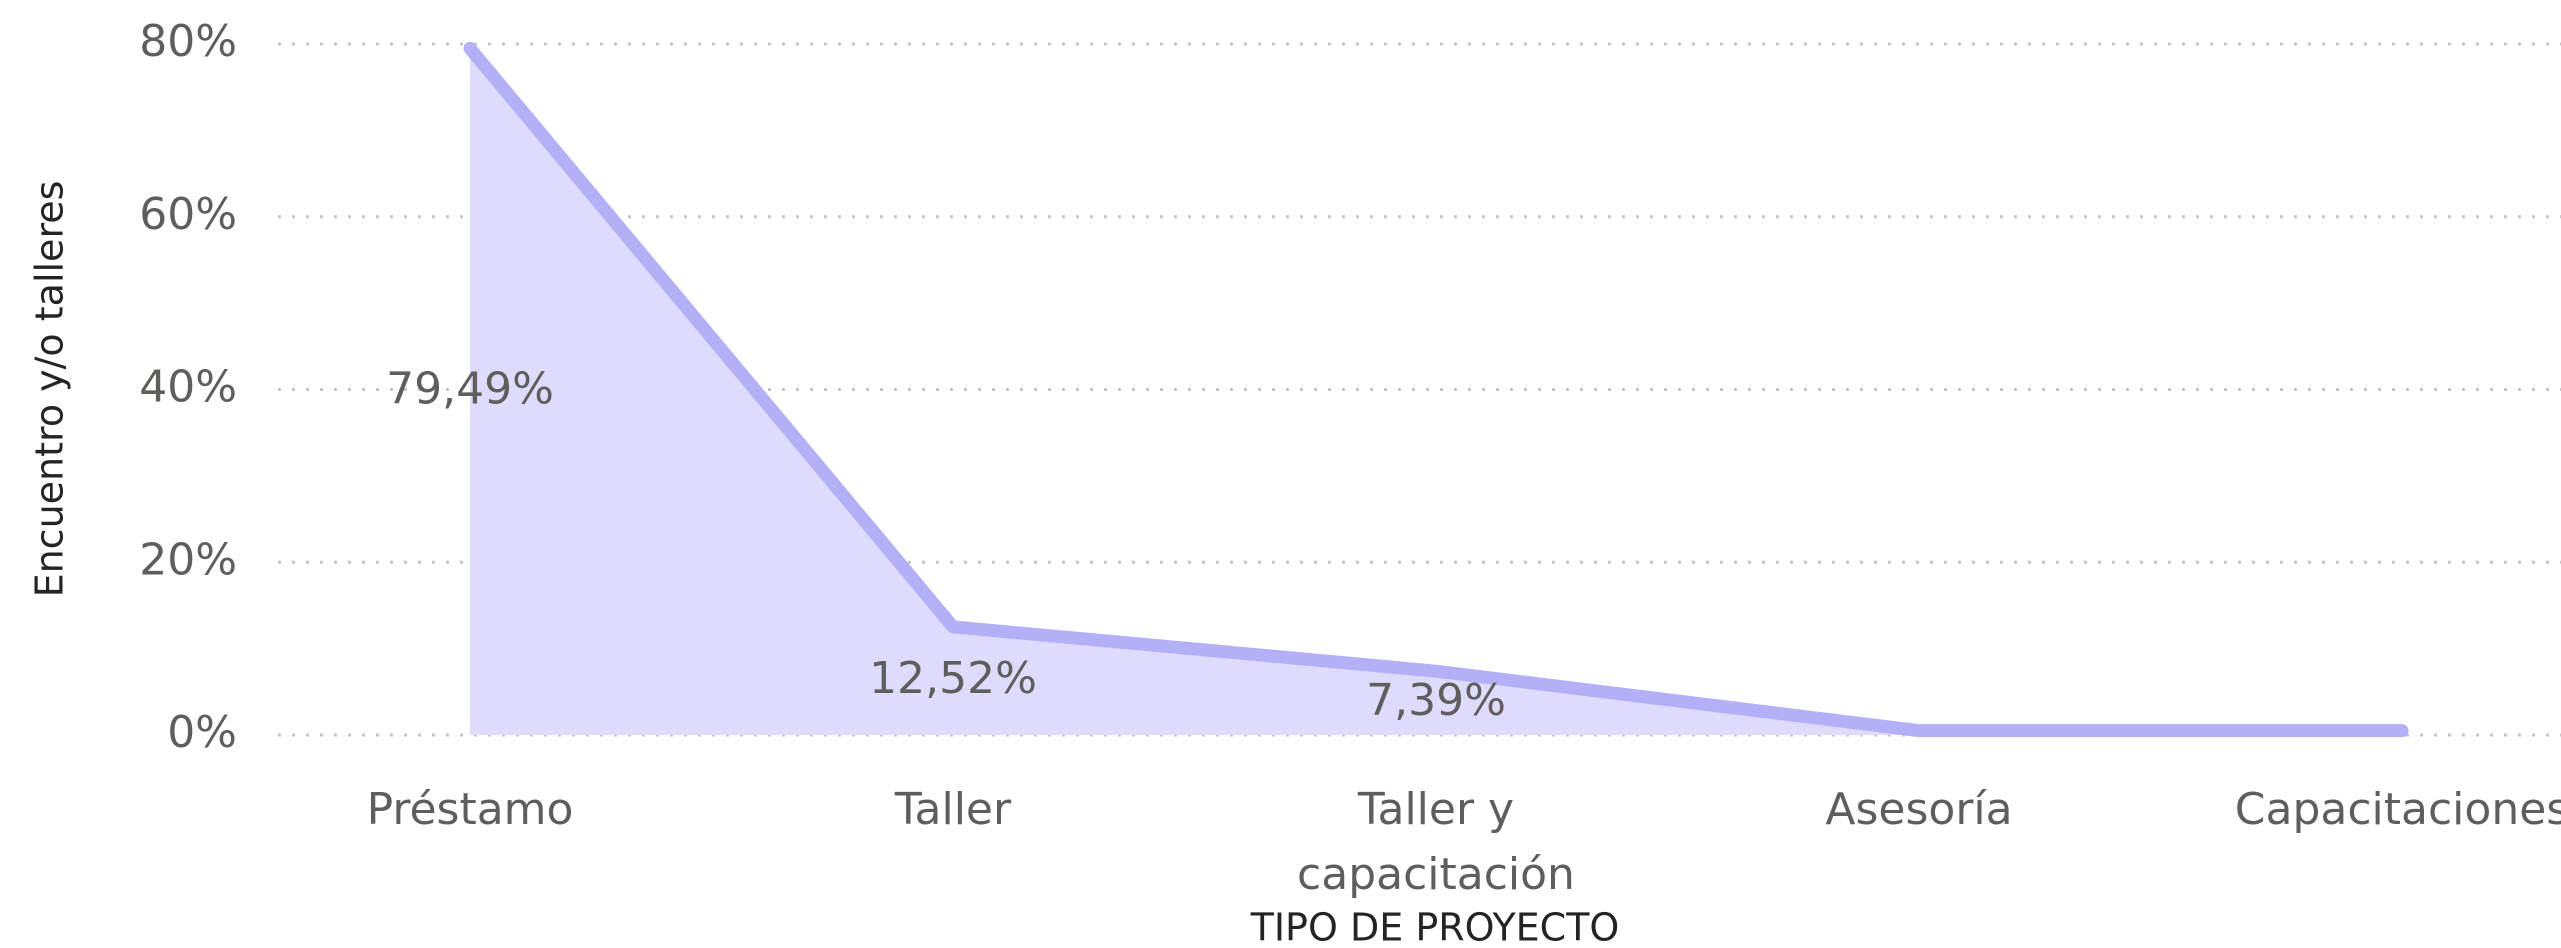  I want to click on data-label: 79,49%, so click(470, 389).